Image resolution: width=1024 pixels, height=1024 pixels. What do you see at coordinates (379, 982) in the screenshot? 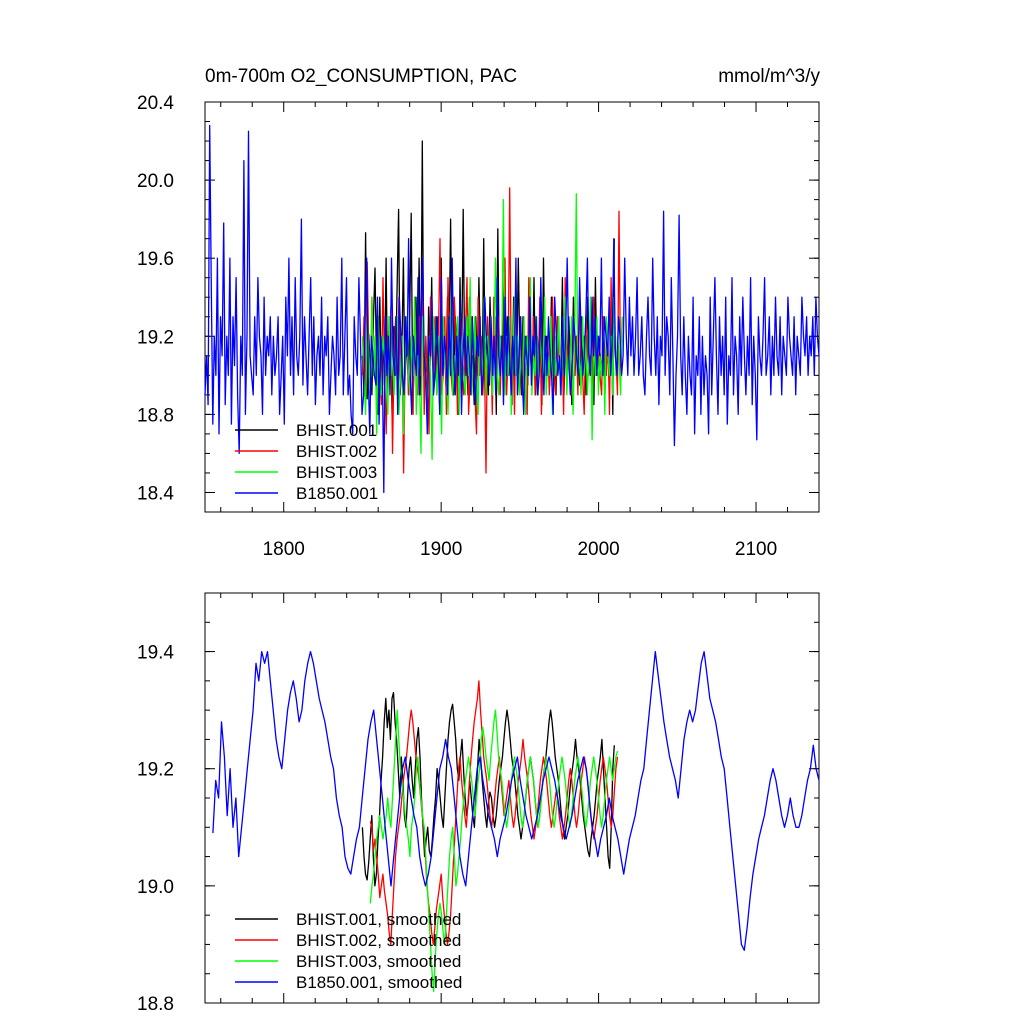
I see `legend-label: B1850.001, smoothed` at bounding box center [379, 982].